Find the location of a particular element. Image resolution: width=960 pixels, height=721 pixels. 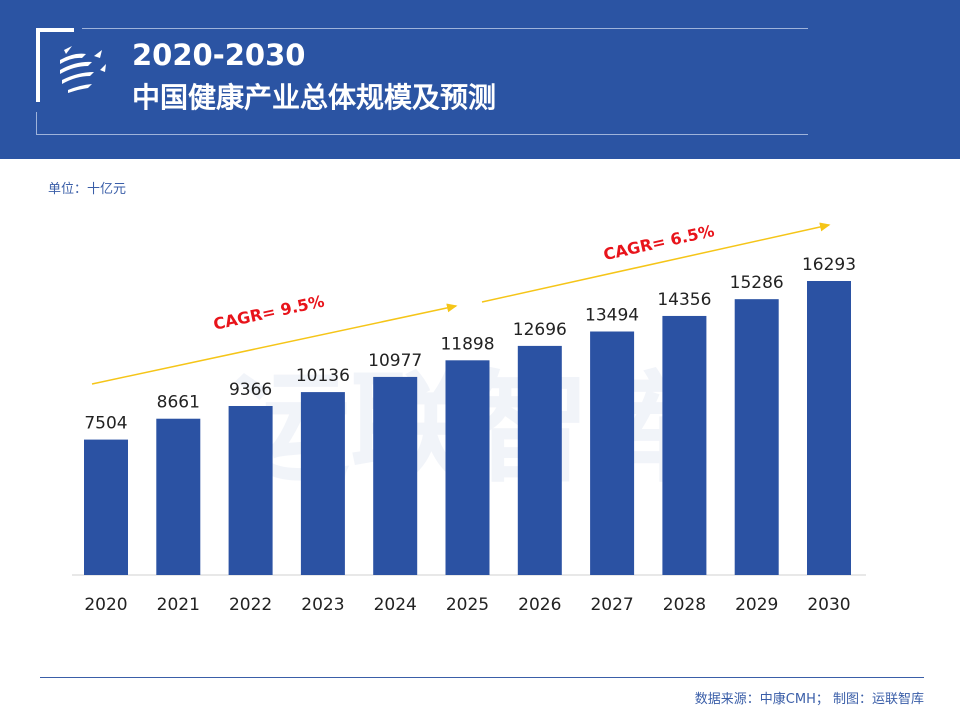

header-bracket is located at coordinates (55, 65).